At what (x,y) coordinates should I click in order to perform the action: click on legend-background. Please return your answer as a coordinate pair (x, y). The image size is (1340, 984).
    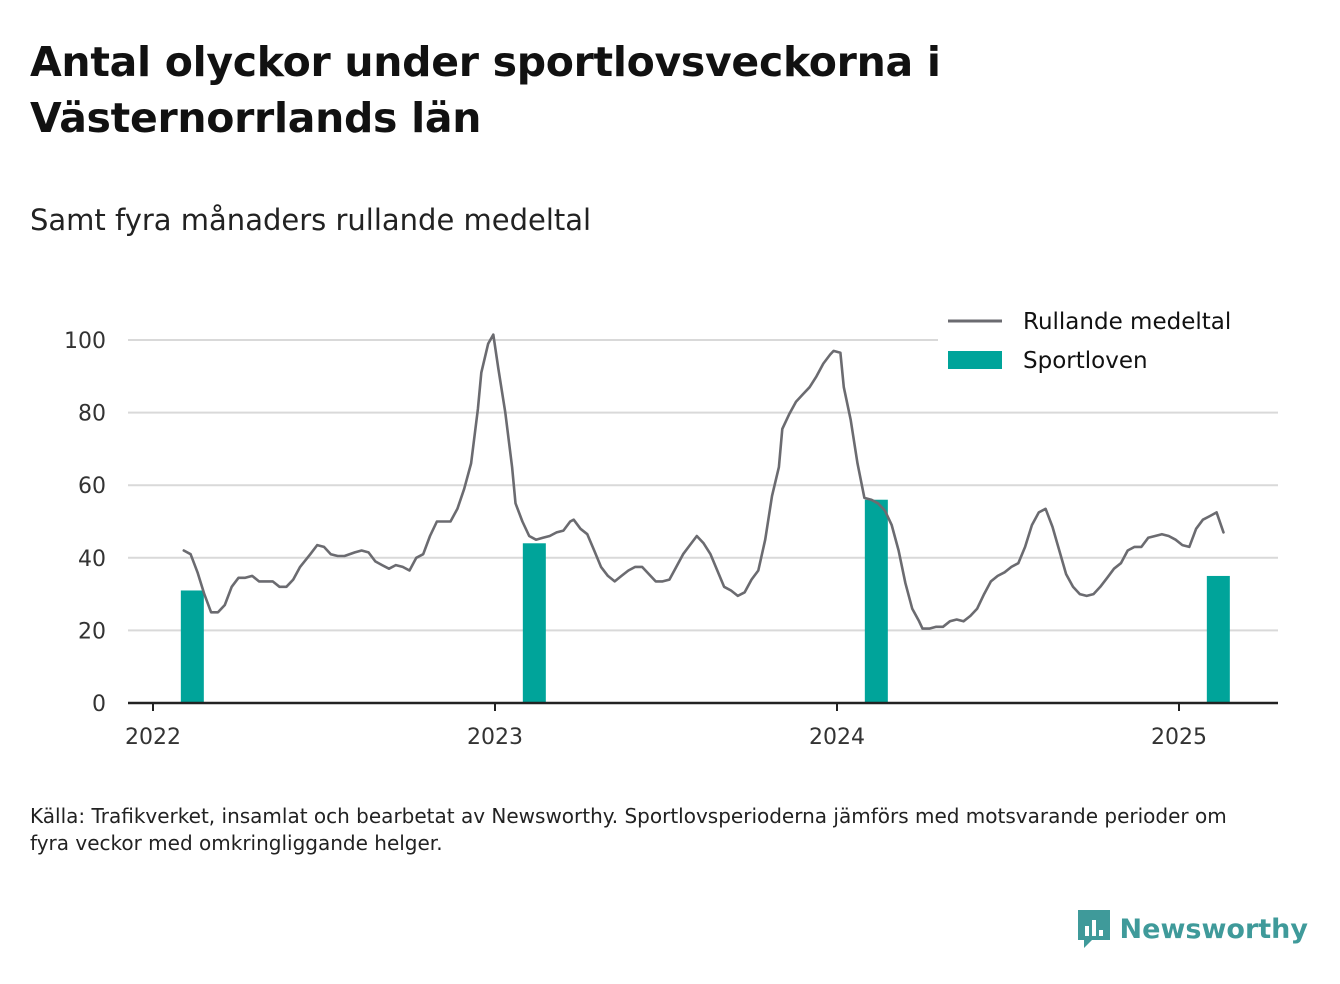
    Looking at the image, I should click on (1110, 345).